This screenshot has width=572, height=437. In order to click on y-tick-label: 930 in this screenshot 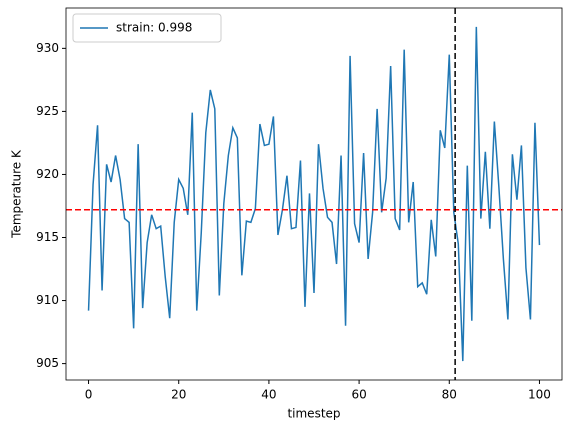, I will do `click(47, 48)`.